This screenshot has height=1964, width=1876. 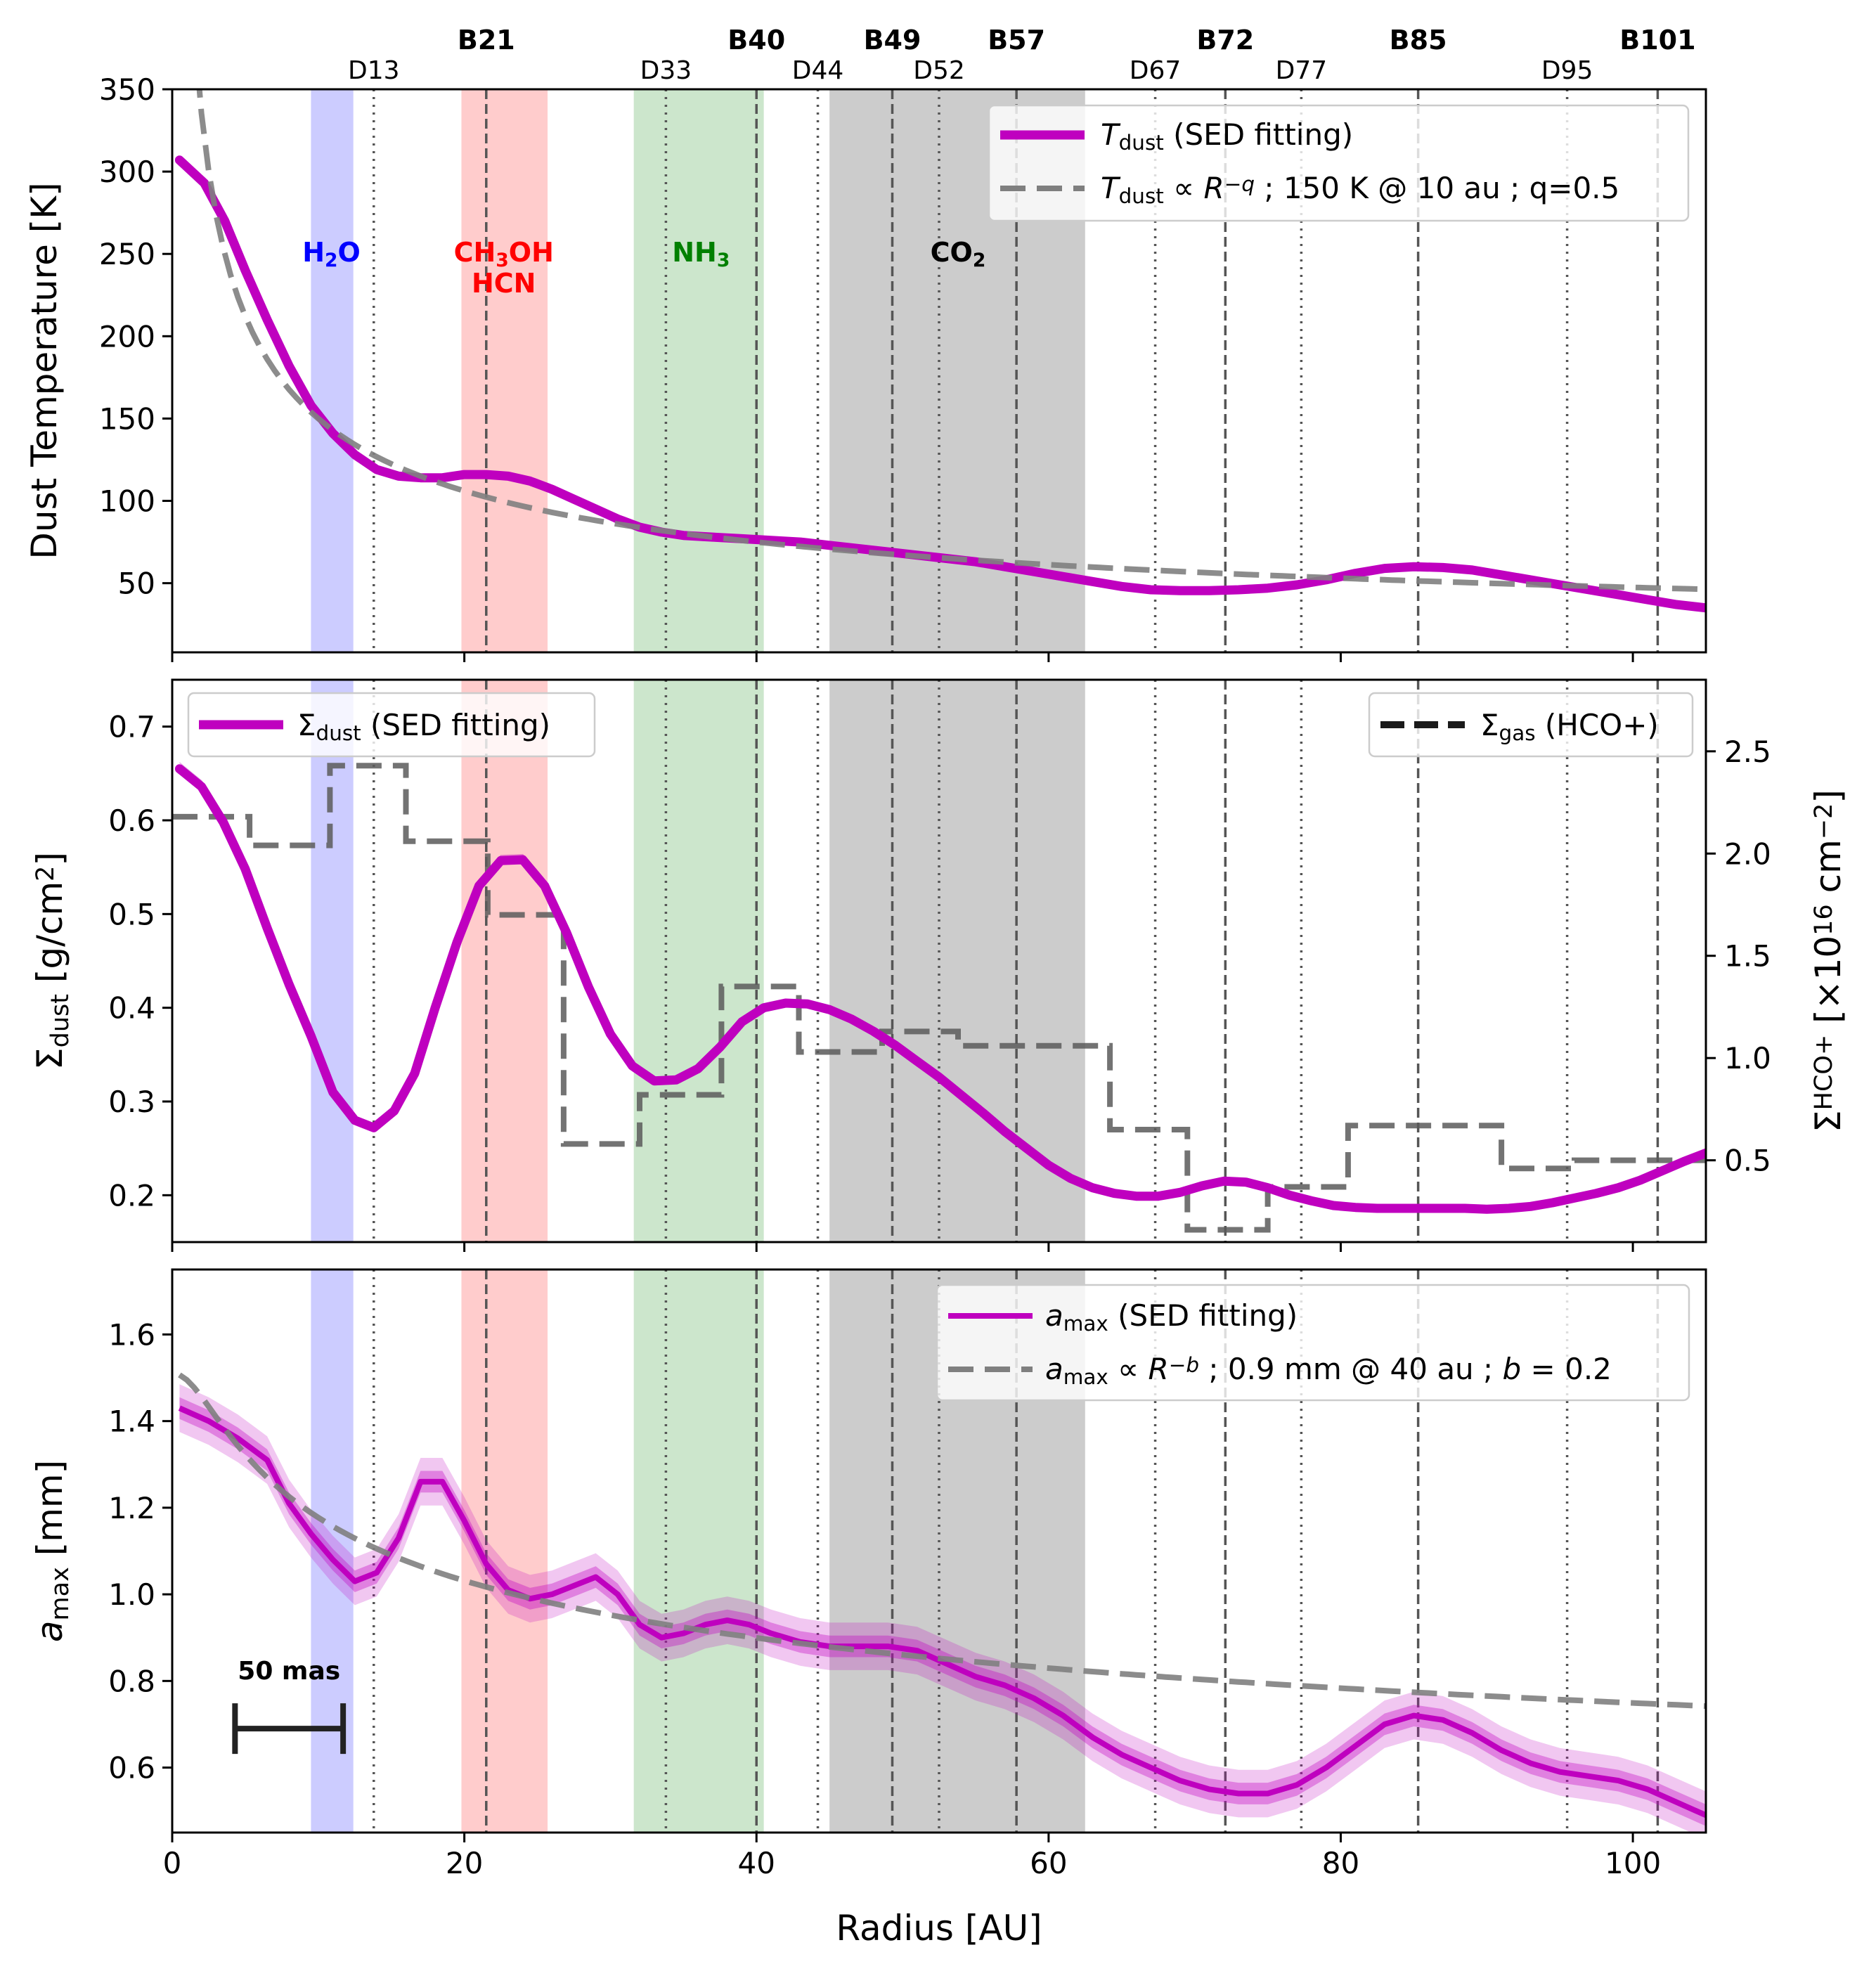 I want to click on legend-mid-right-label-part: Σ, so click(x=1489, y=725).